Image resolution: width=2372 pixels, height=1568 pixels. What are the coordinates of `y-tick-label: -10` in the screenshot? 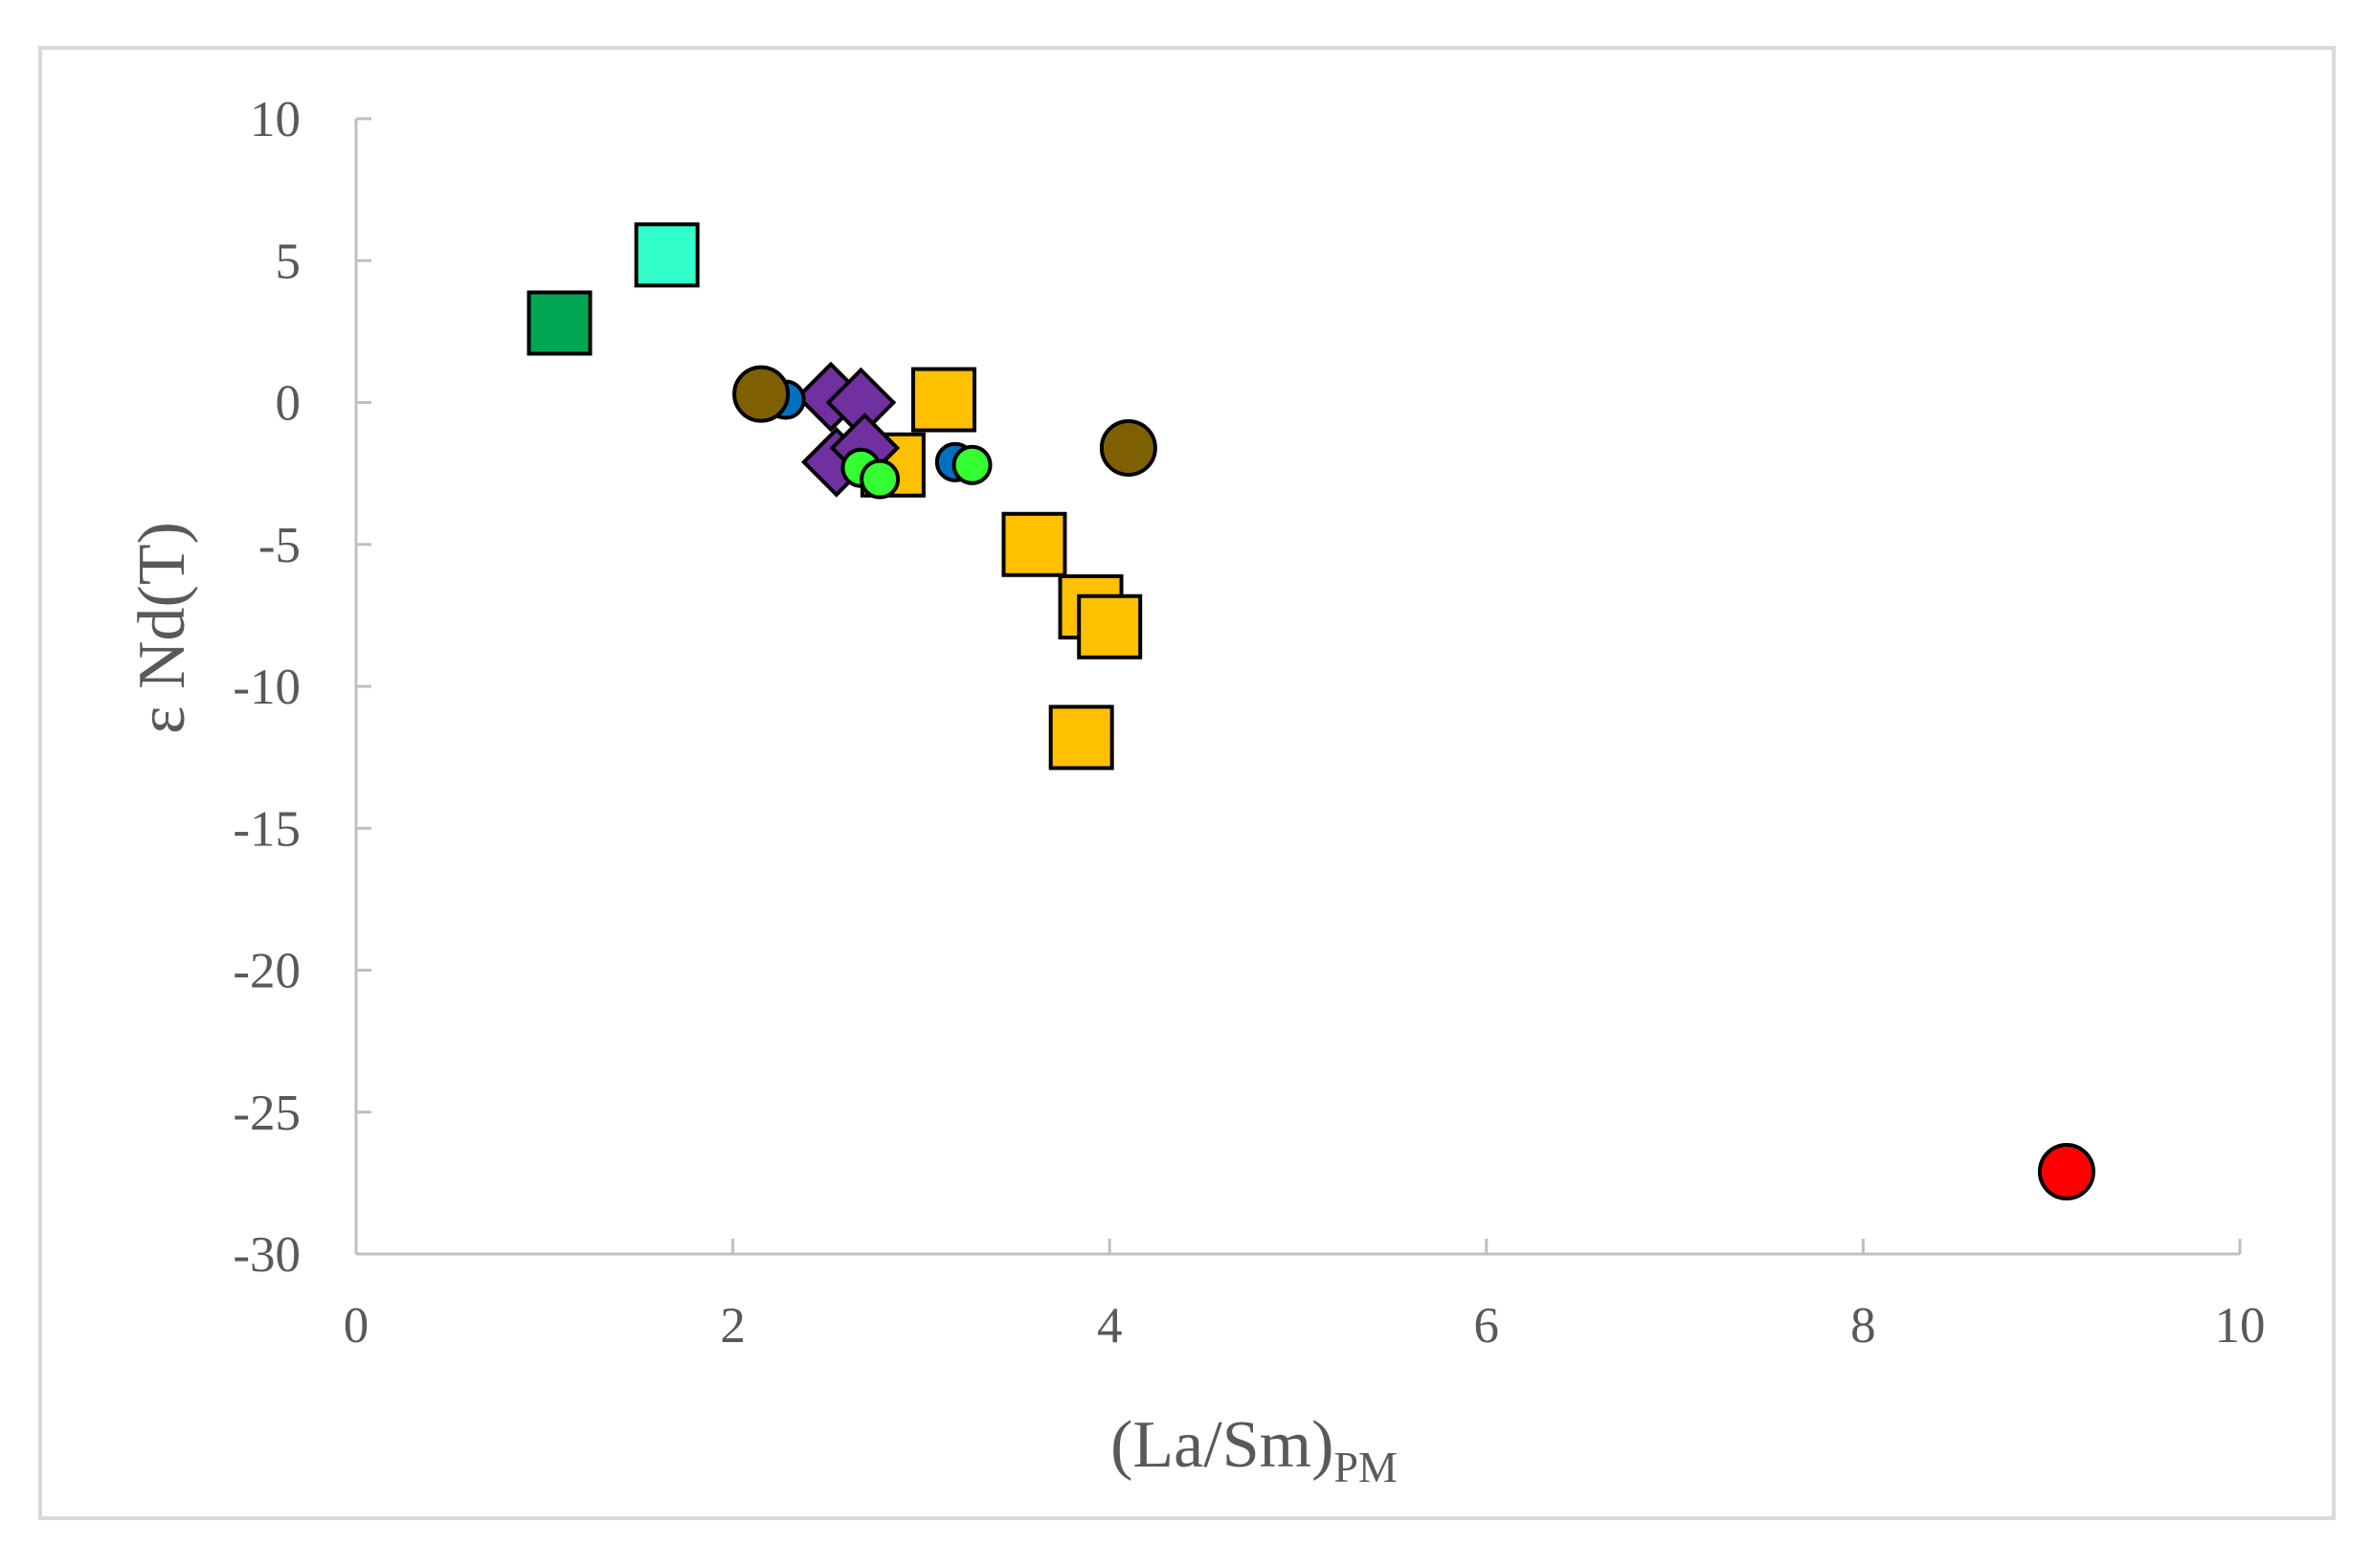 It's located at (267, 688).